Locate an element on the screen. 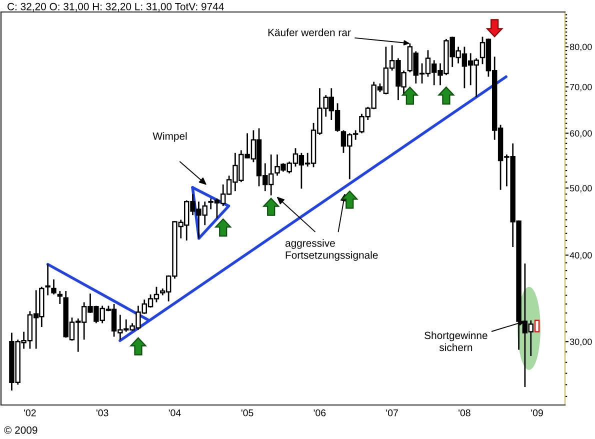 The image size is (595, 439). annotation: Wimpel is located at coordinates (169, 137).